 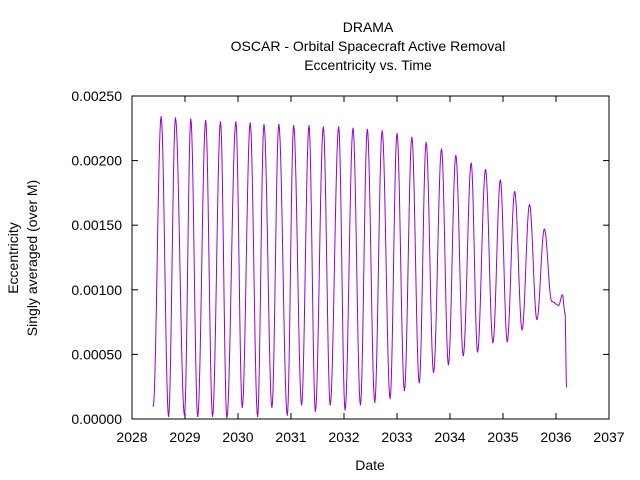 I want to click on x-tick-label: 2028, so click(x=131, y=437).